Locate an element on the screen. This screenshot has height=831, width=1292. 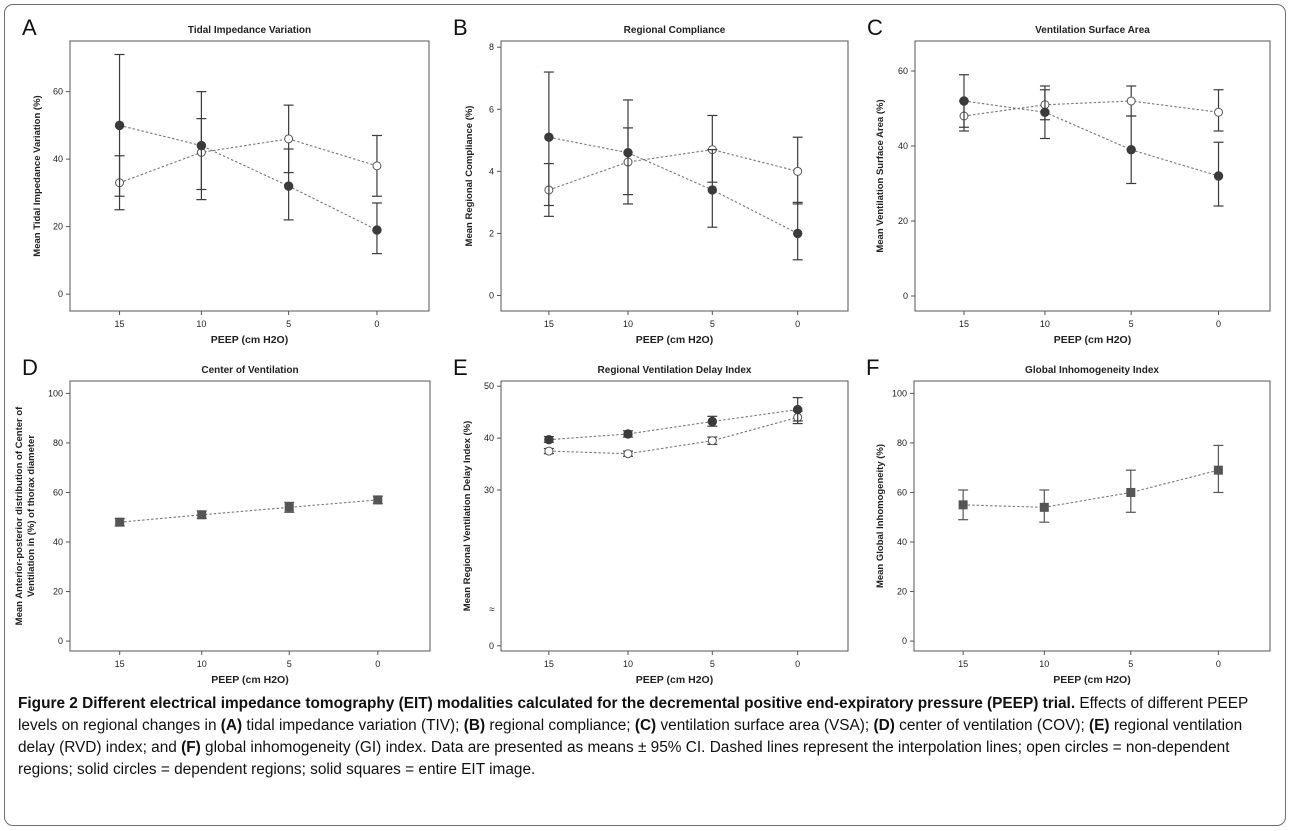
series-e-open-circle is located at coordinates (673, 434).